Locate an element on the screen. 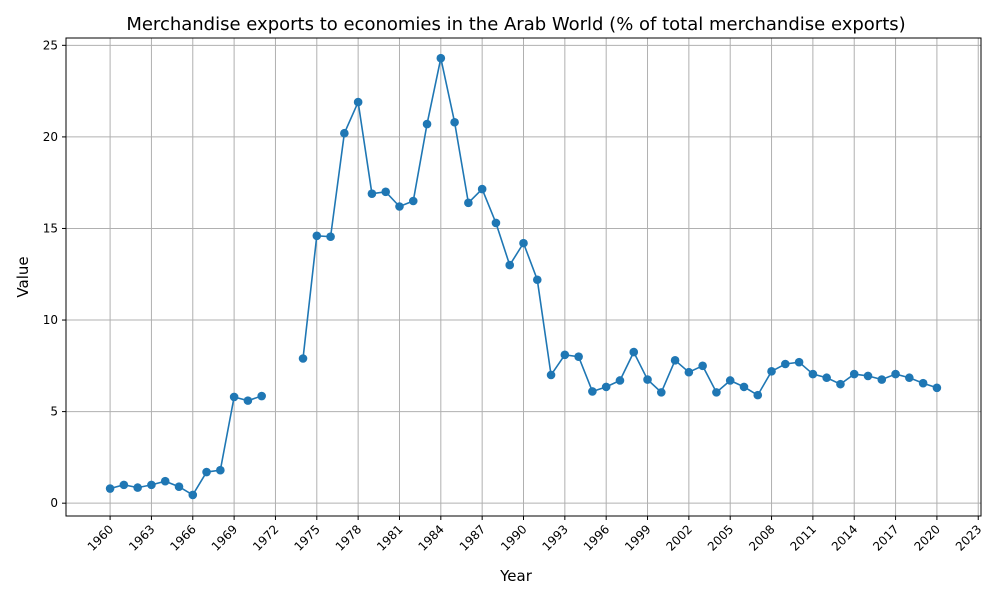  x-tick-label: 2017 is located at coordinates (885, 537).